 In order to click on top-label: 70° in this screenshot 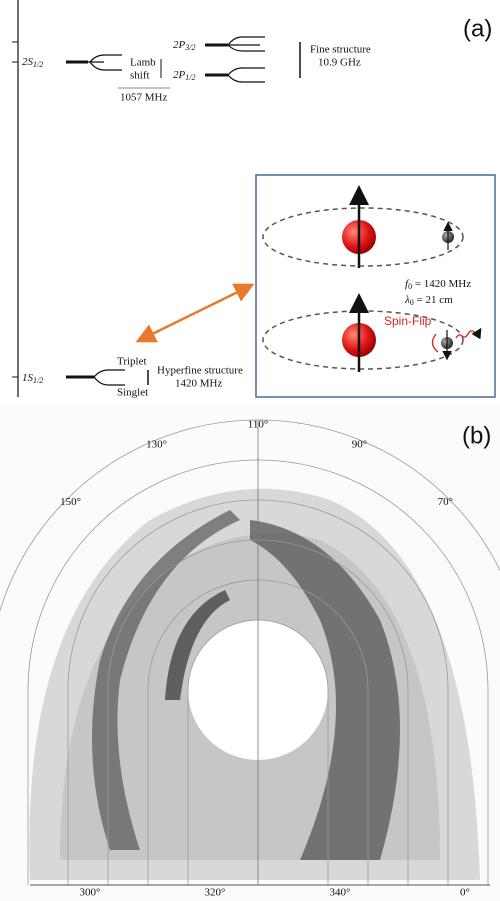, I will do `click(445, 502)`.